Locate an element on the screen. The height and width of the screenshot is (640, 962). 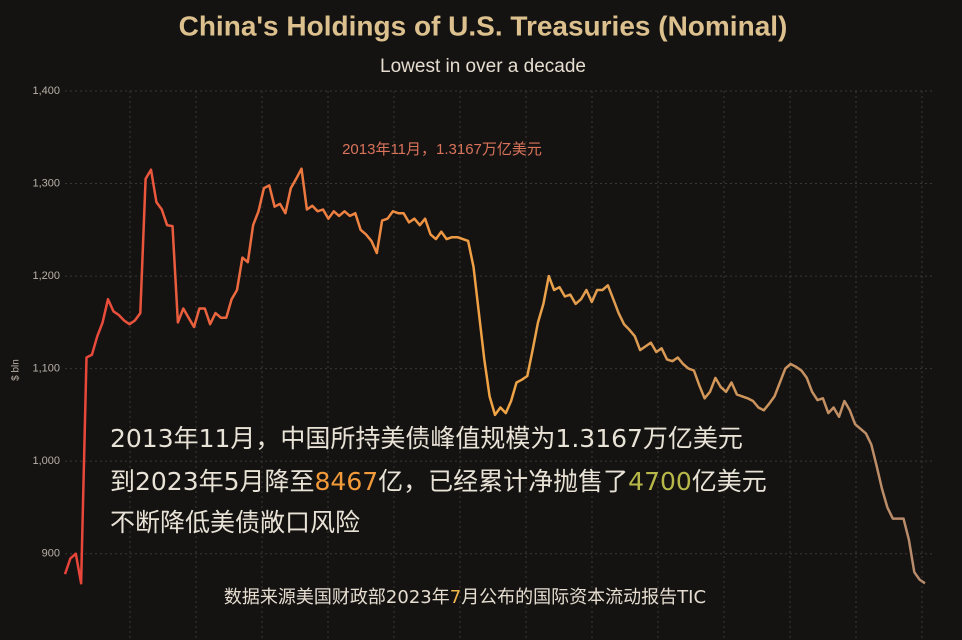
y-tick-label: 1,300 is located at coordinates (46, 183).